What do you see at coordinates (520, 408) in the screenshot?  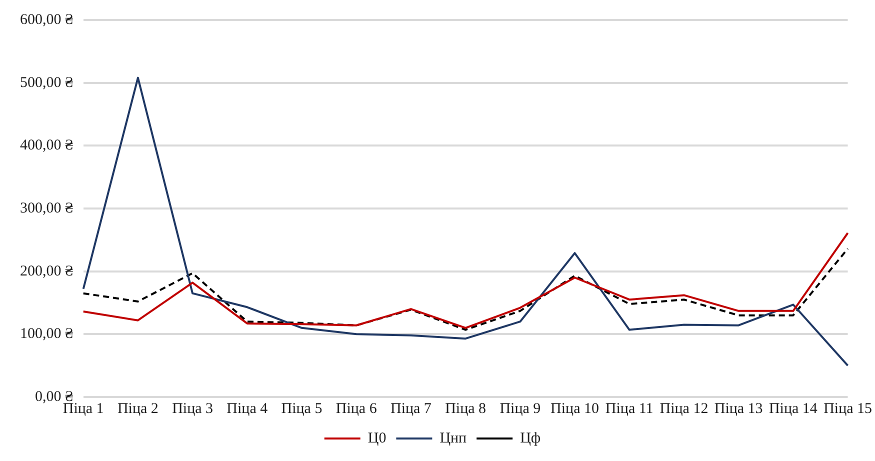 I see `x-tick-label: Піца 9` at bounding box center [520, 408].